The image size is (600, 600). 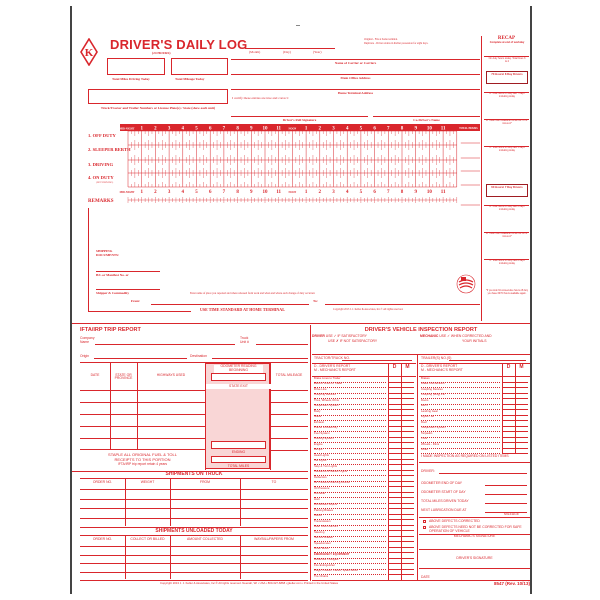 I want to click on shipping-docs-field, so click(x=128, y=271).